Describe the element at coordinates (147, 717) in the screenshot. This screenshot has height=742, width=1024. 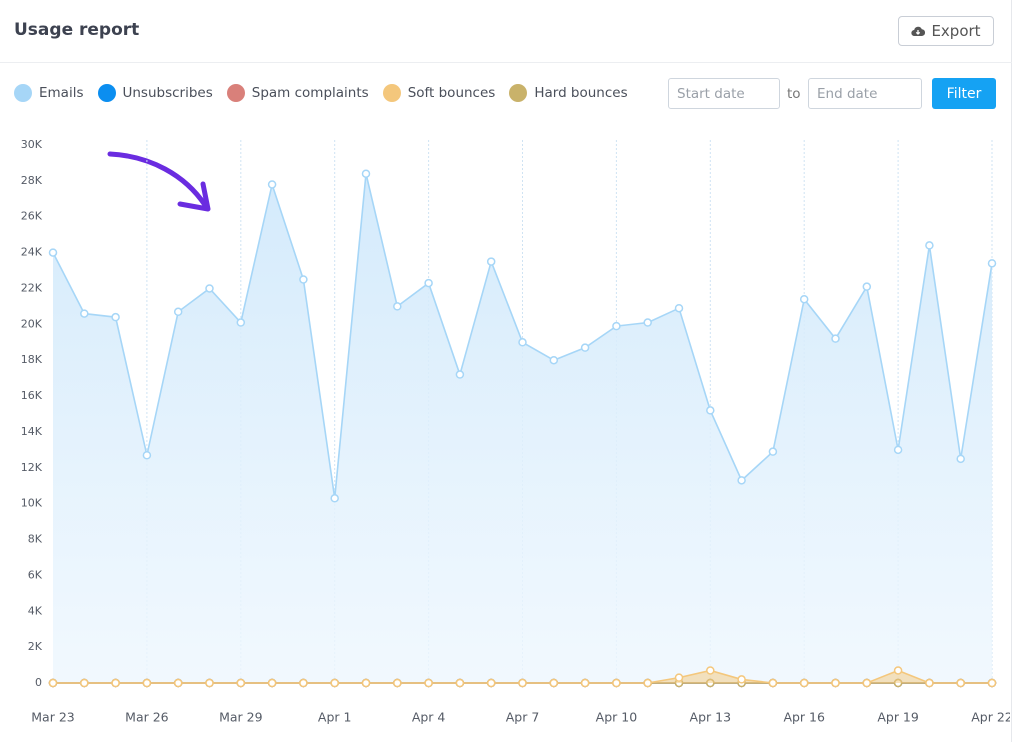
I see `x-tick-label: Mar 26` at that location.